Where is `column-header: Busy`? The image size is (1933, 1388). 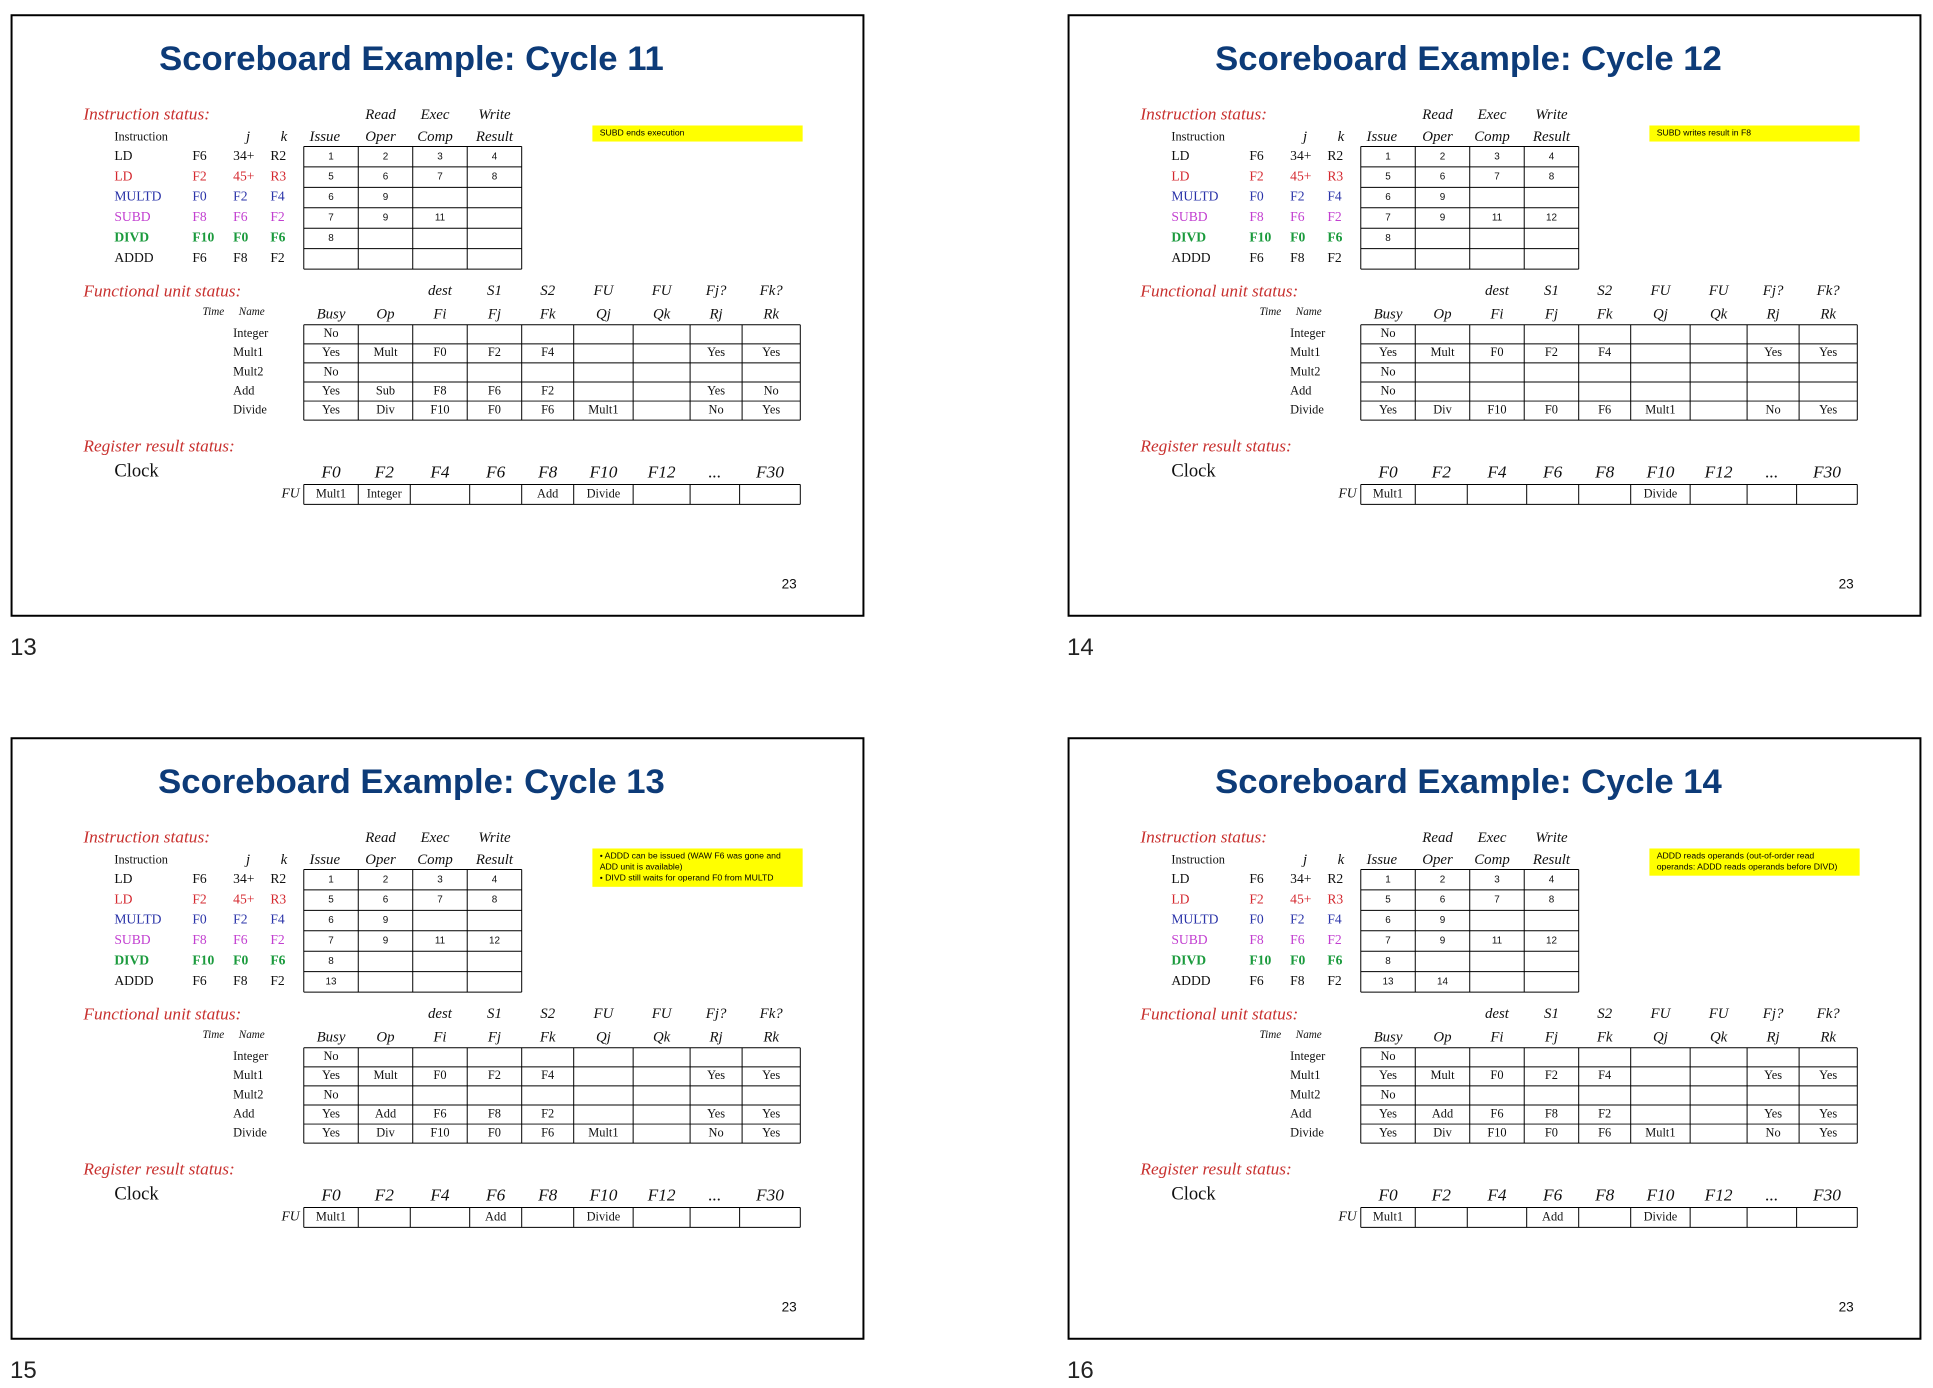
column-header: Busy is located at coordinates (331, 314).